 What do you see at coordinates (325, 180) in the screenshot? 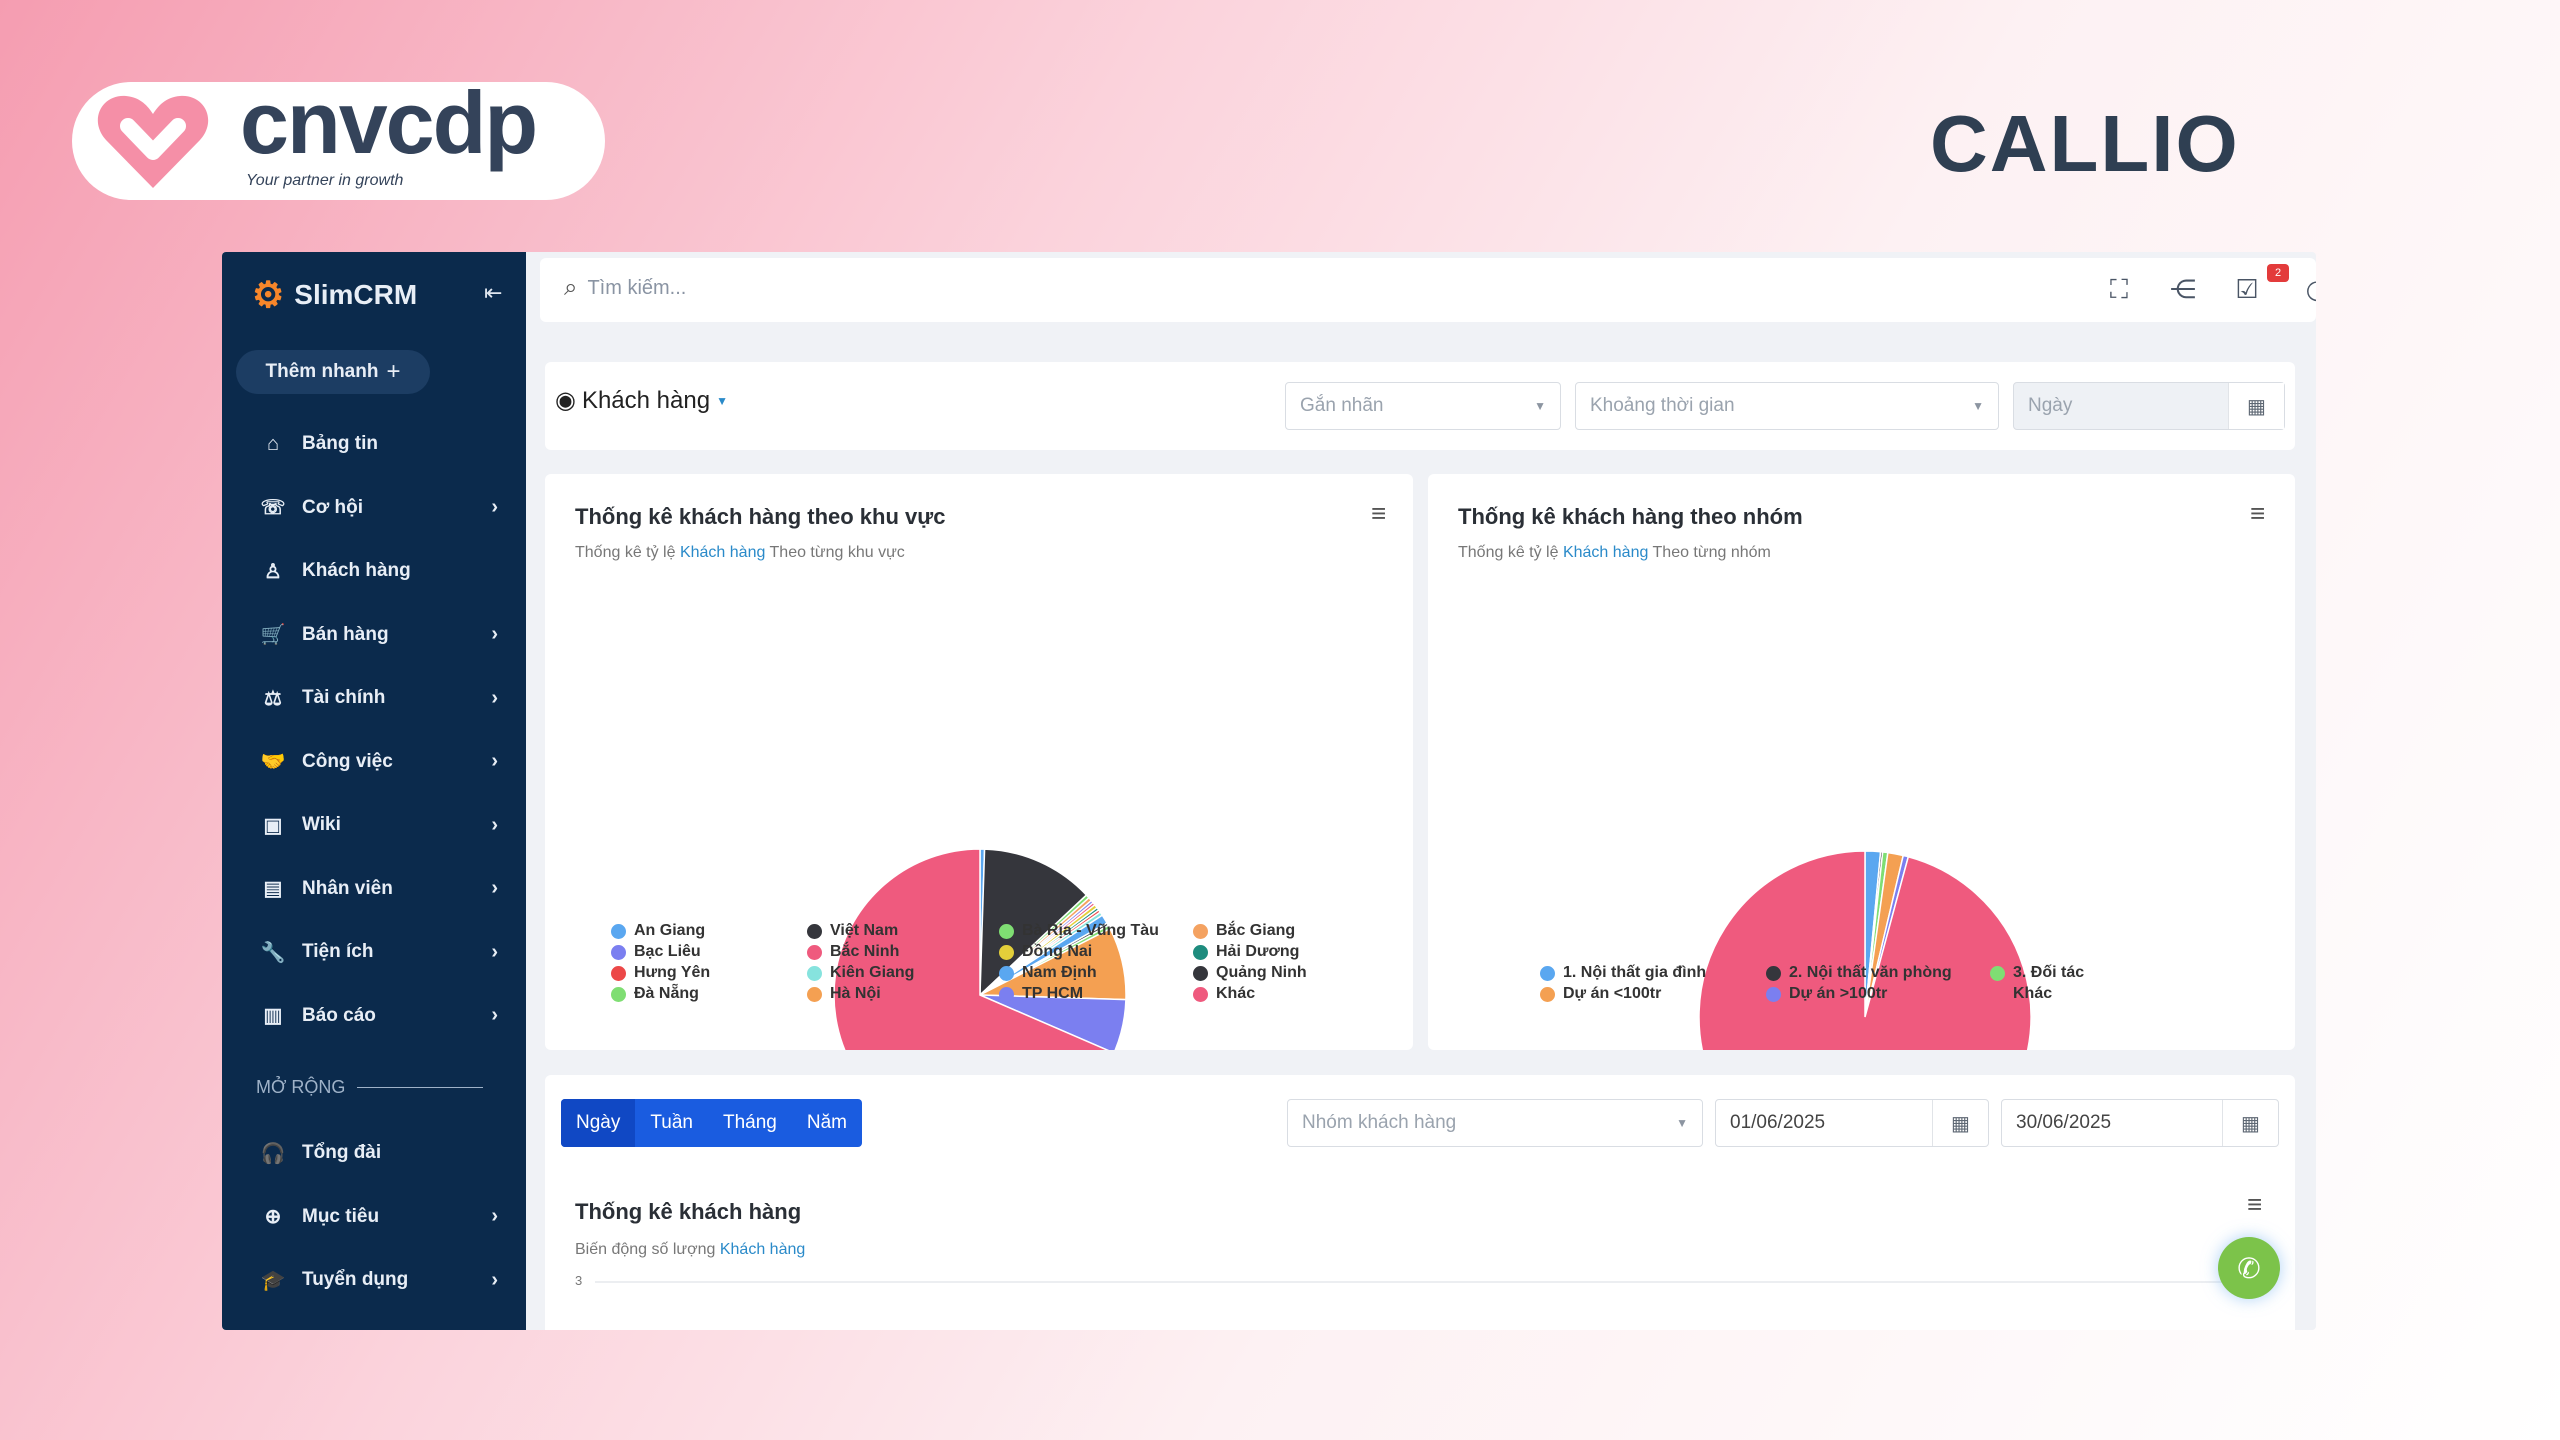
I see `partner-tagline: Your partner in growth` at bounding box center [325, 180].